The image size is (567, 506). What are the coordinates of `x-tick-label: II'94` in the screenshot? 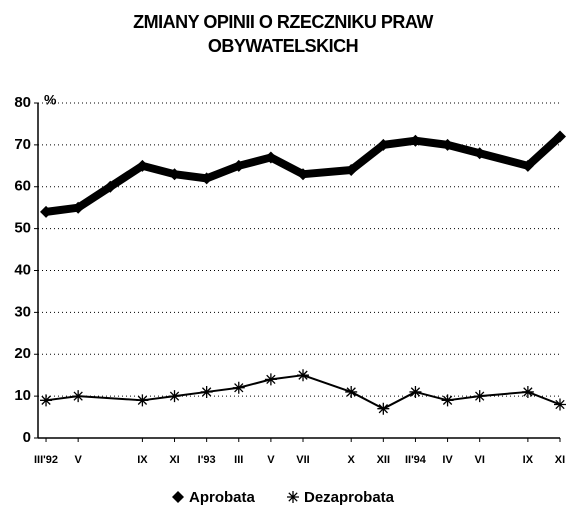 It's located at (416, 460).